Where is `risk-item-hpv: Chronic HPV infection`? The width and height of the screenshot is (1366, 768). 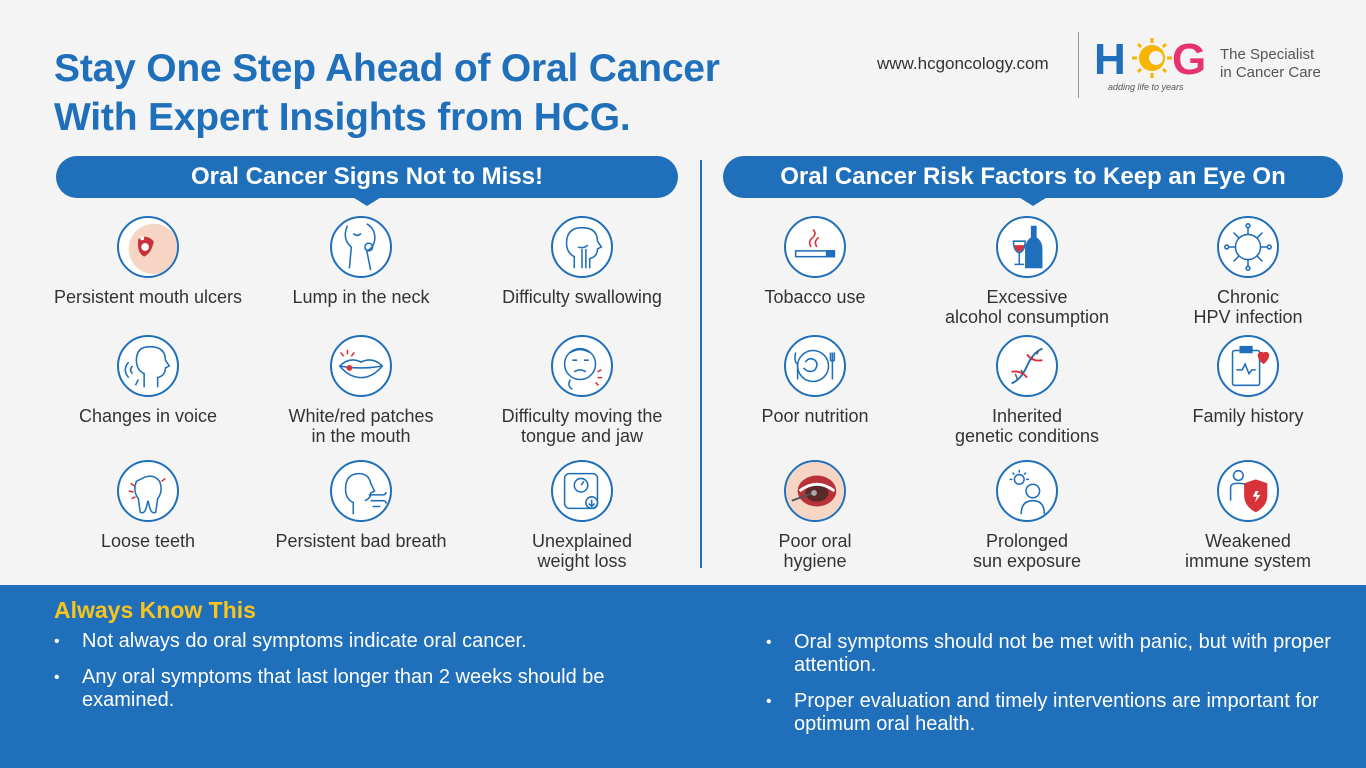 risk-item-hpv: Chronic HPV infection is located at coordinates (1248, 271).